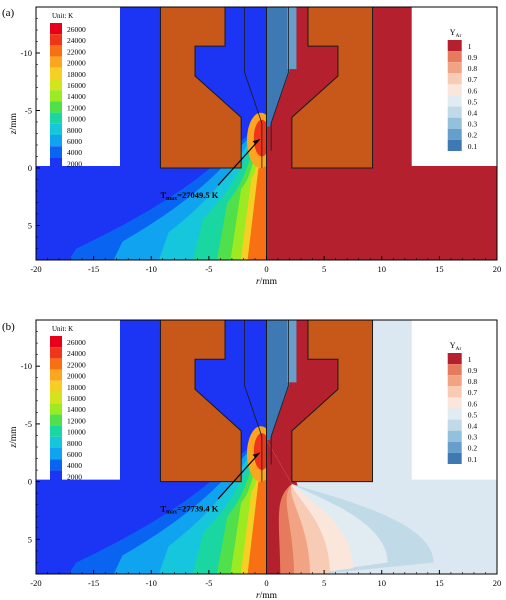 The image size is (506, 600). I want to click on x-axis-label-var: r, so click(258, 595).